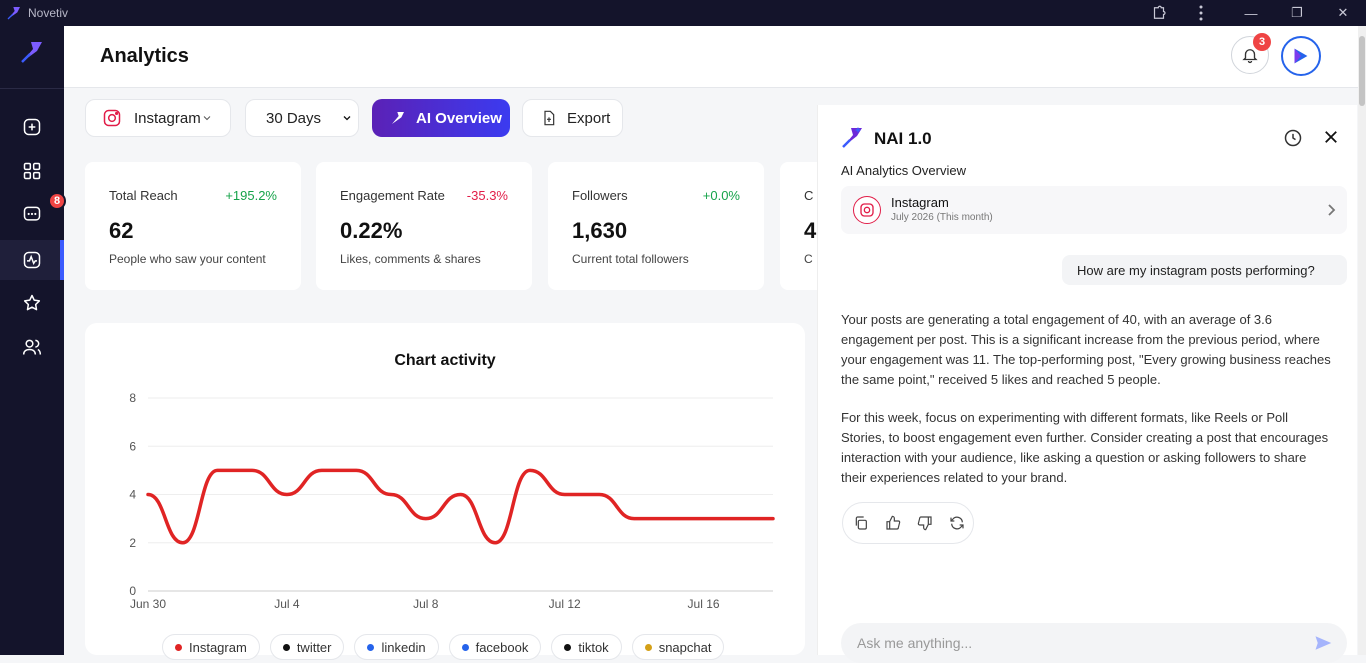  I want to click on legend-item-tiktok: tiktok, so click(586, 647).